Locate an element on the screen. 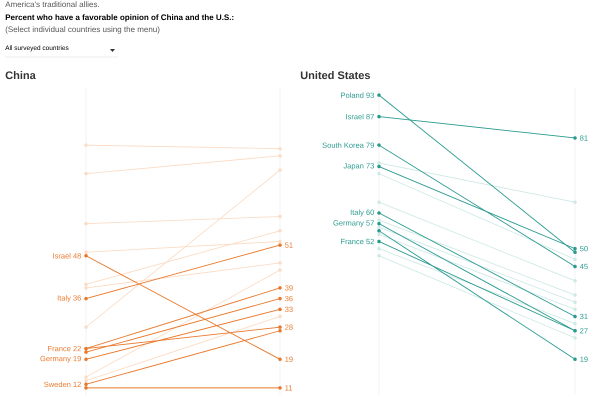 This screenshot has width=600, height=400. chart-title: United States is located at coordinates (335, 75).